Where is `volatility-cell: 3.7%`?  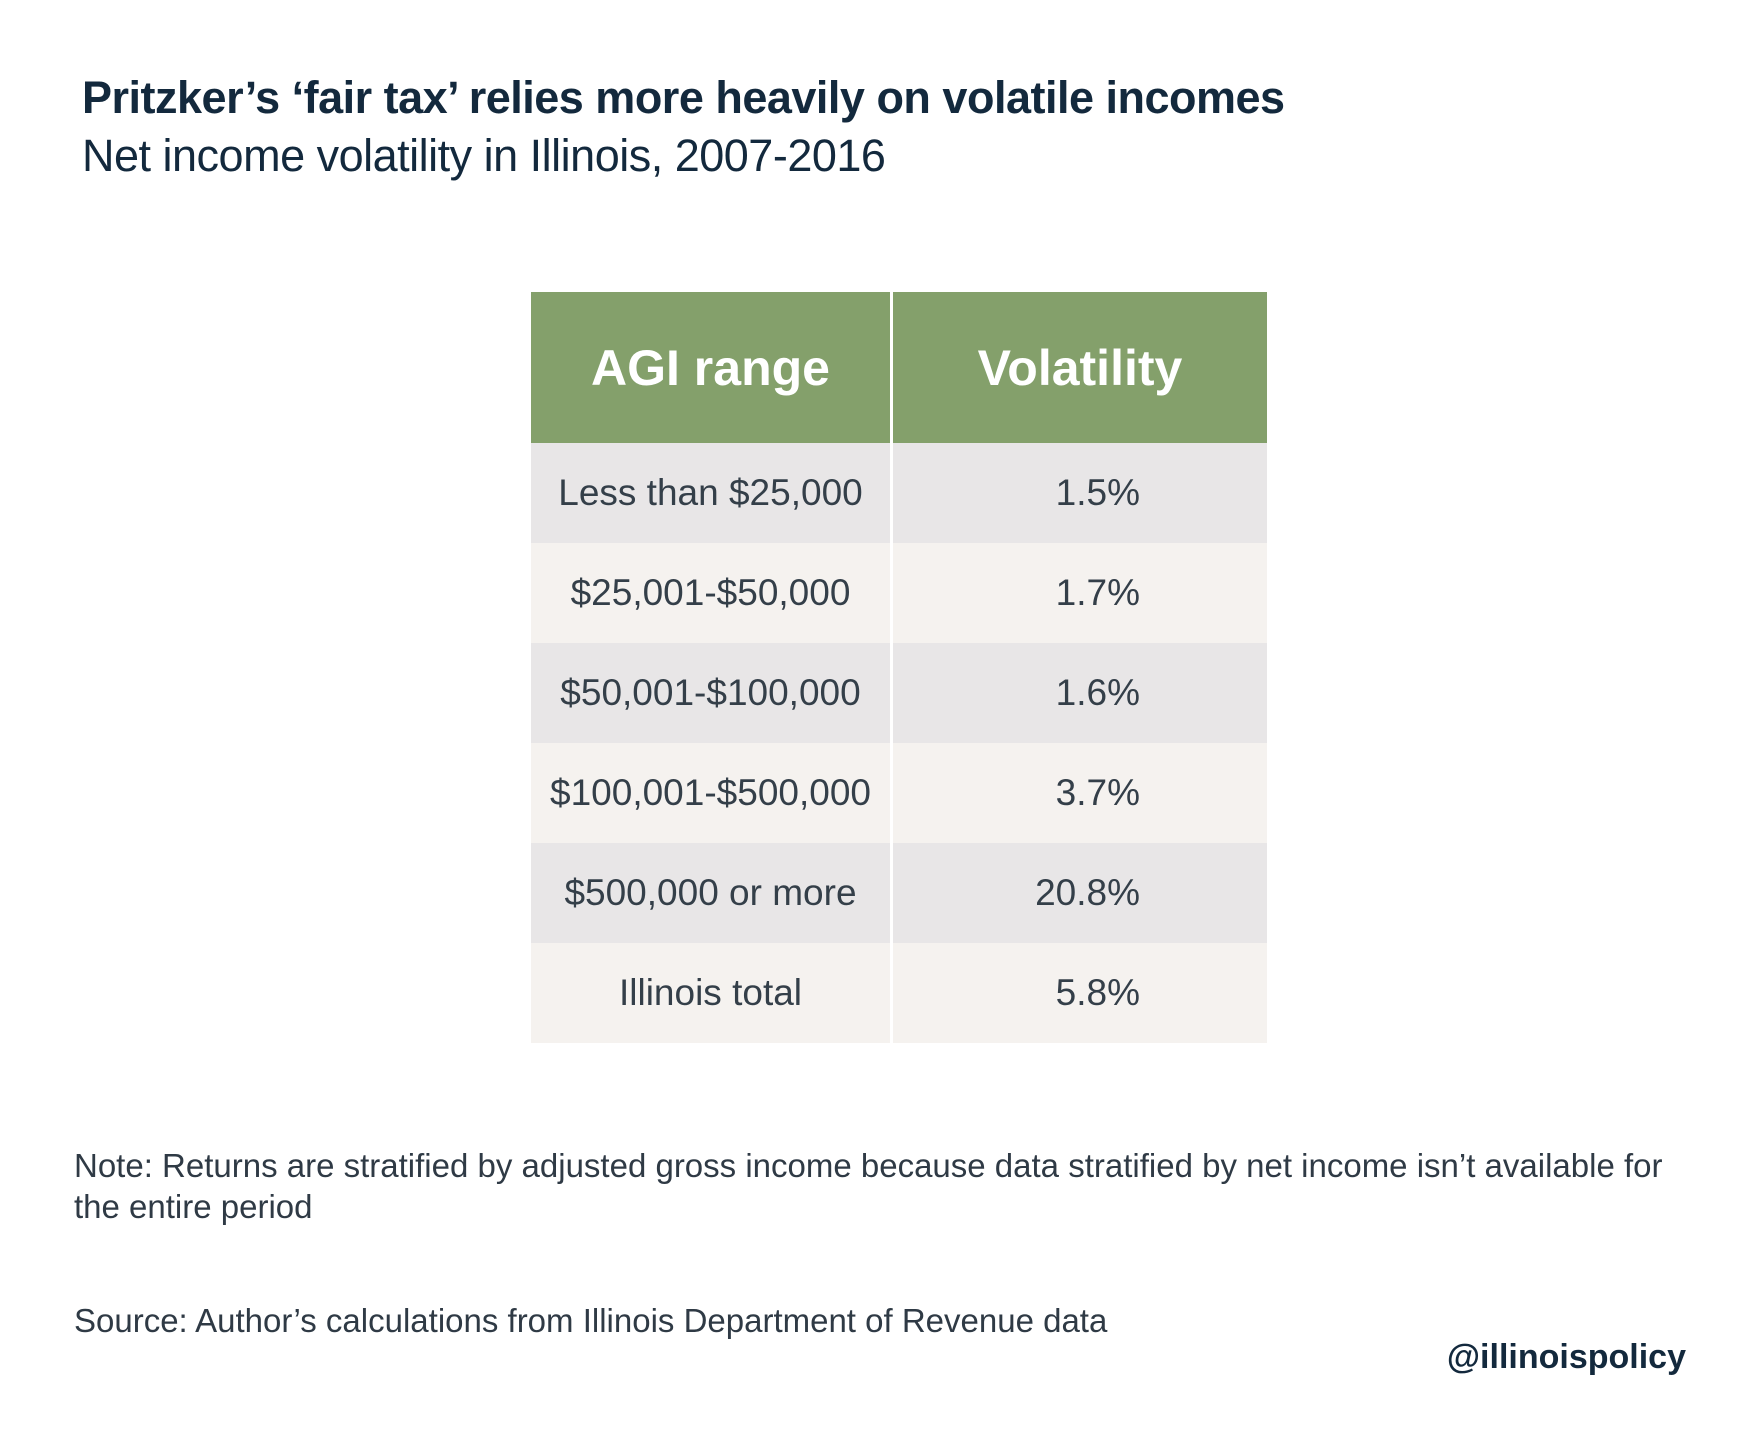 volatility-cell: 3.7% is located at coordinates (1080, 793).